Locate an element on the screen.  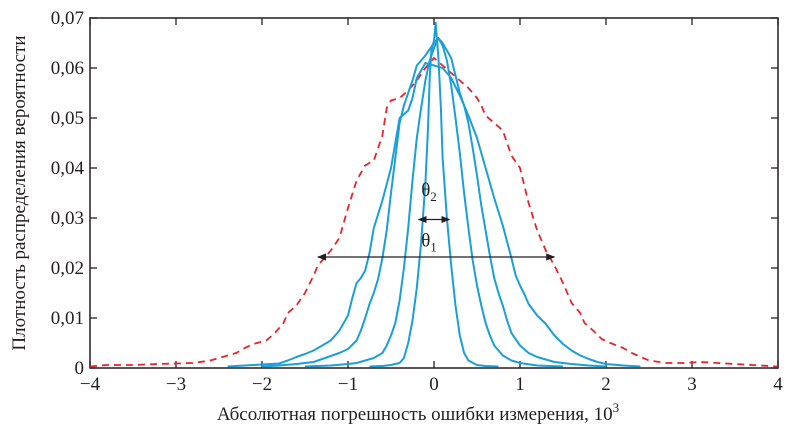
y-tick-label: 0,02 is located at coordinates (67, 268).